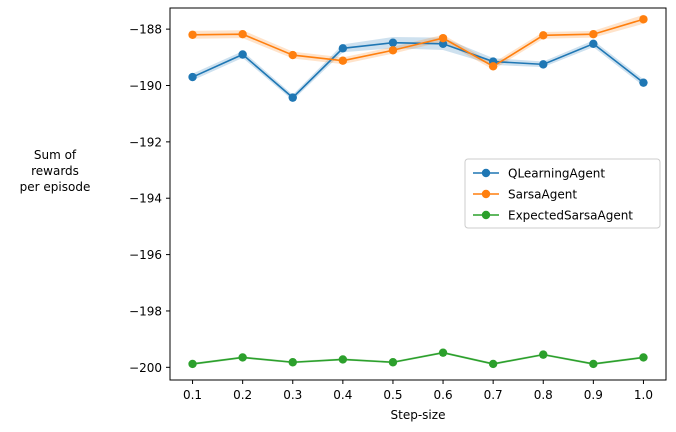 The height and width of the screenshot is (432, 676). I want to click on x-axis-label: Step-size, so click(418, 415).